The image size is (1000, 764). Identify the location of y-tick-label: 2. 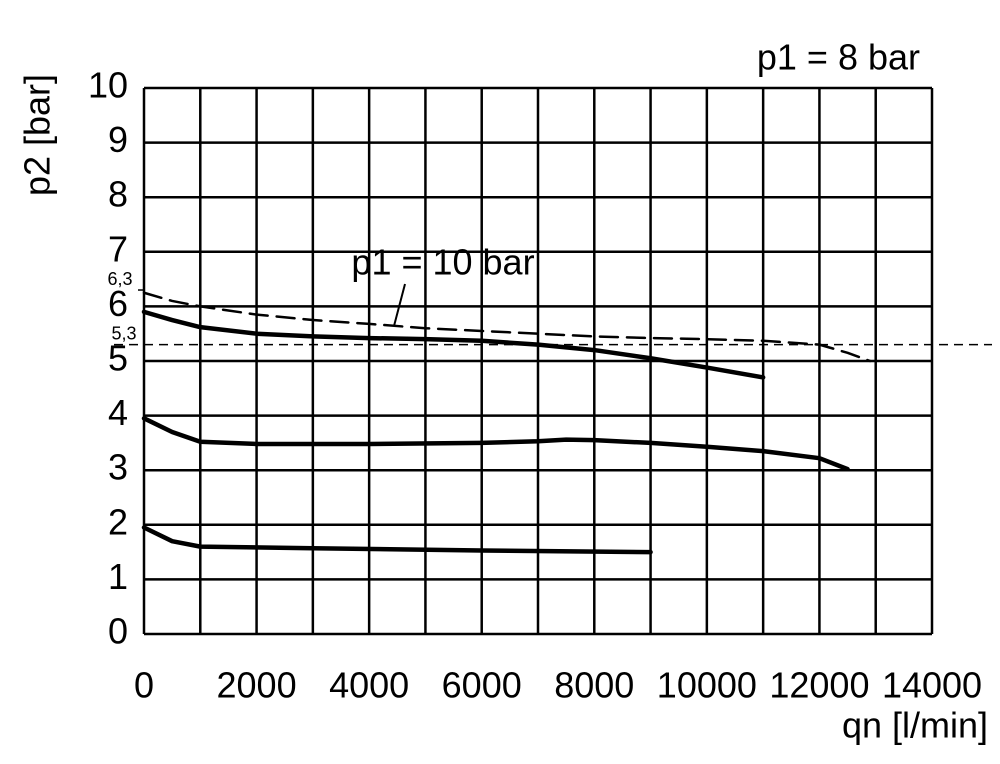
(118, 521).